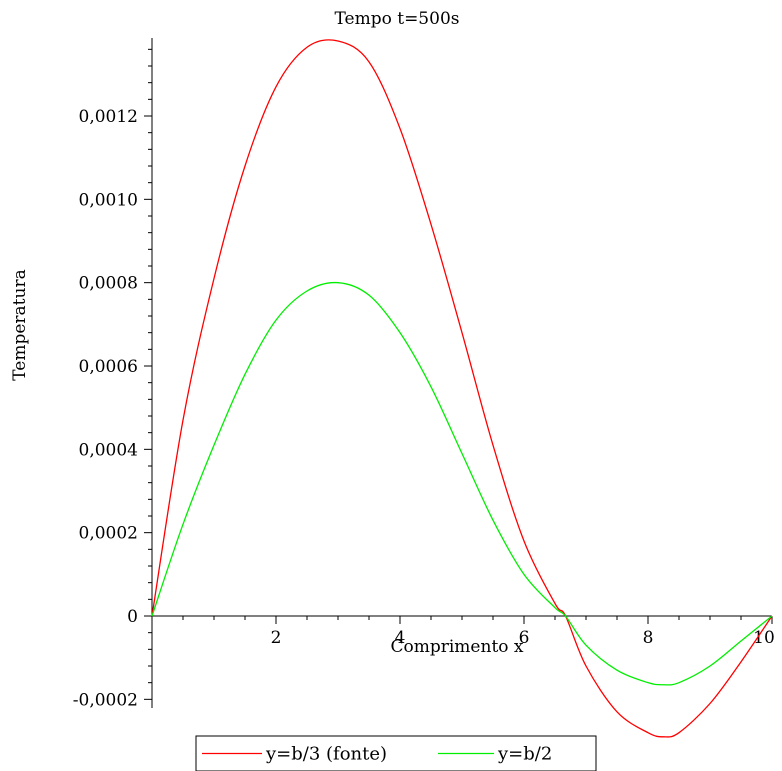 Image resolution: width=782 pixels, height=771 pixels. I want to click on y-tick-label: 0,0008, so click(108, 284).